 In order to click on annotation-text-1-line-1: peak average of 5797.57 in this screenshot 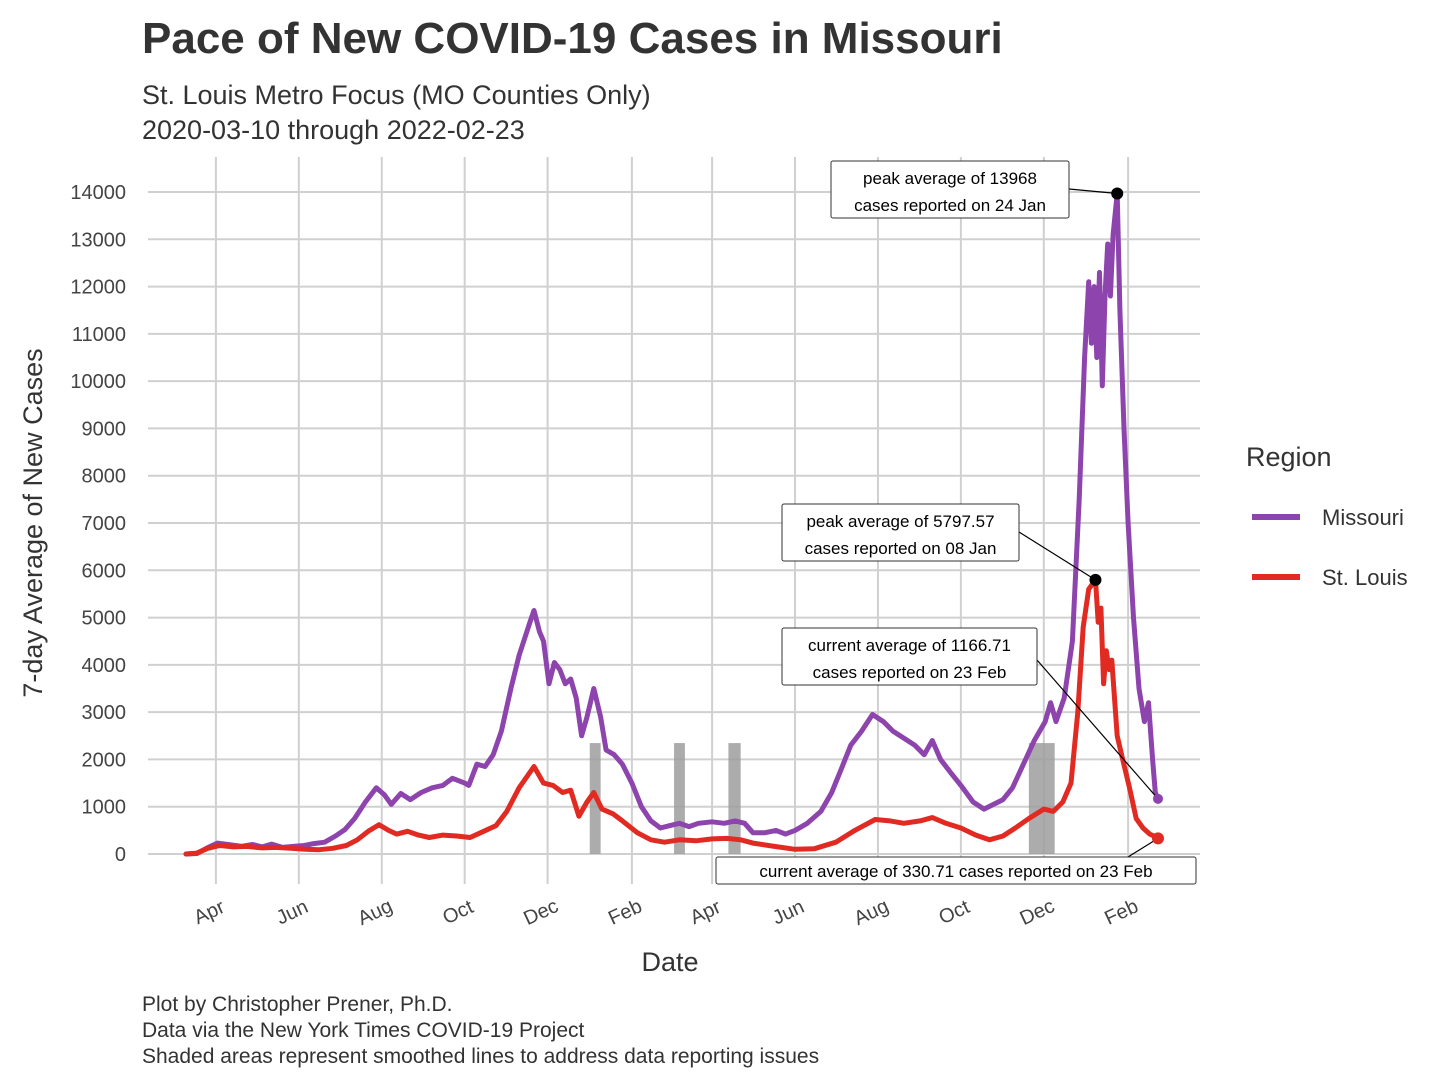, I will do `click(900, 521)`.